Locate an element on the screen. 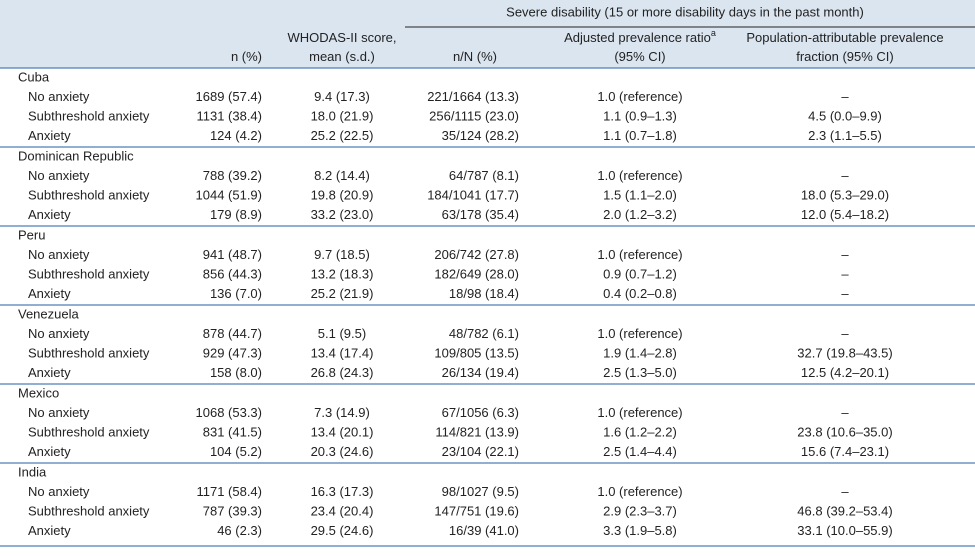  column-header: n/N (%) is located at coordinates (475, 56).